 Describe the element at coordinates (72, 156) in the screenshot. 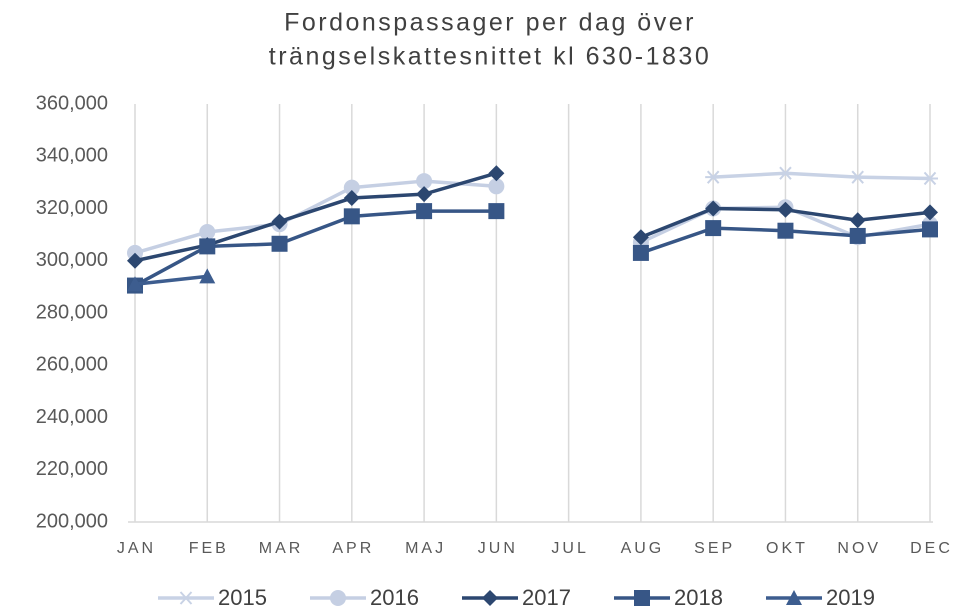

I see `y-tick-label: 340,000` at that location.